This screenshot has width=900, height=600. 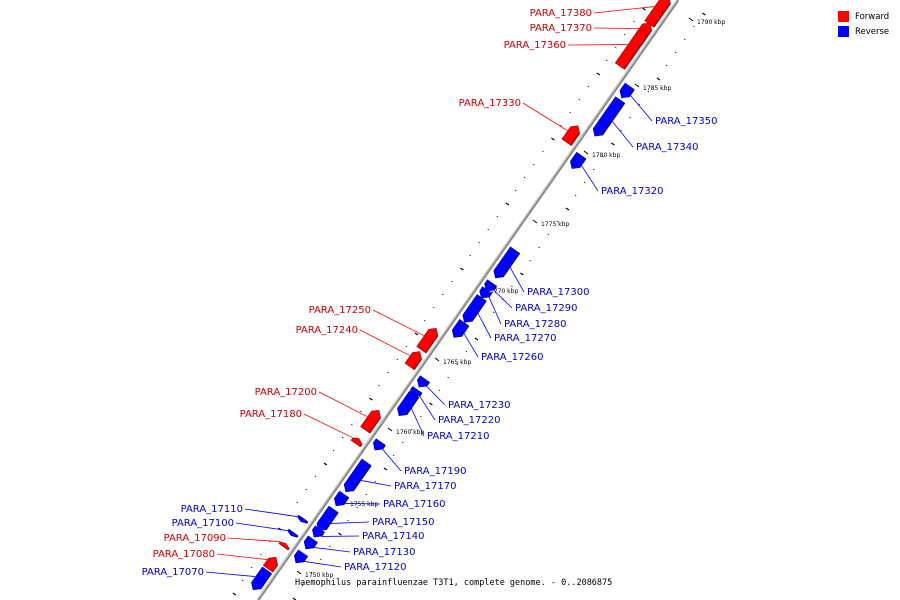 What do you see at coordinates (512, 357) in the screenshot?
I see `gene-label-para_17260: PARA_17260` at bounding box center [512, 357].